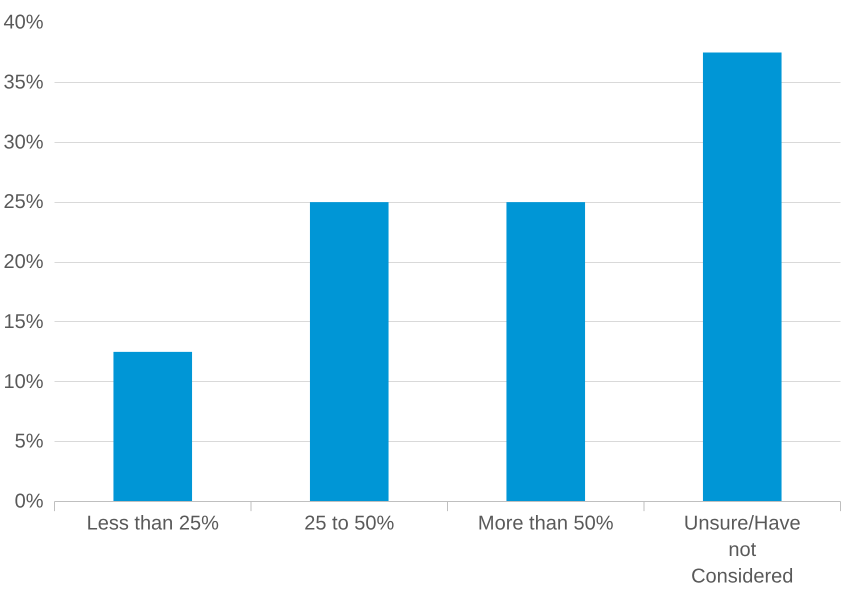 This screenshot has height=595, width=858. What do you see at coordinates (23, 142) in the screenshot?
I see `y-tick-label: 30%` at bounding box center [23, 142].